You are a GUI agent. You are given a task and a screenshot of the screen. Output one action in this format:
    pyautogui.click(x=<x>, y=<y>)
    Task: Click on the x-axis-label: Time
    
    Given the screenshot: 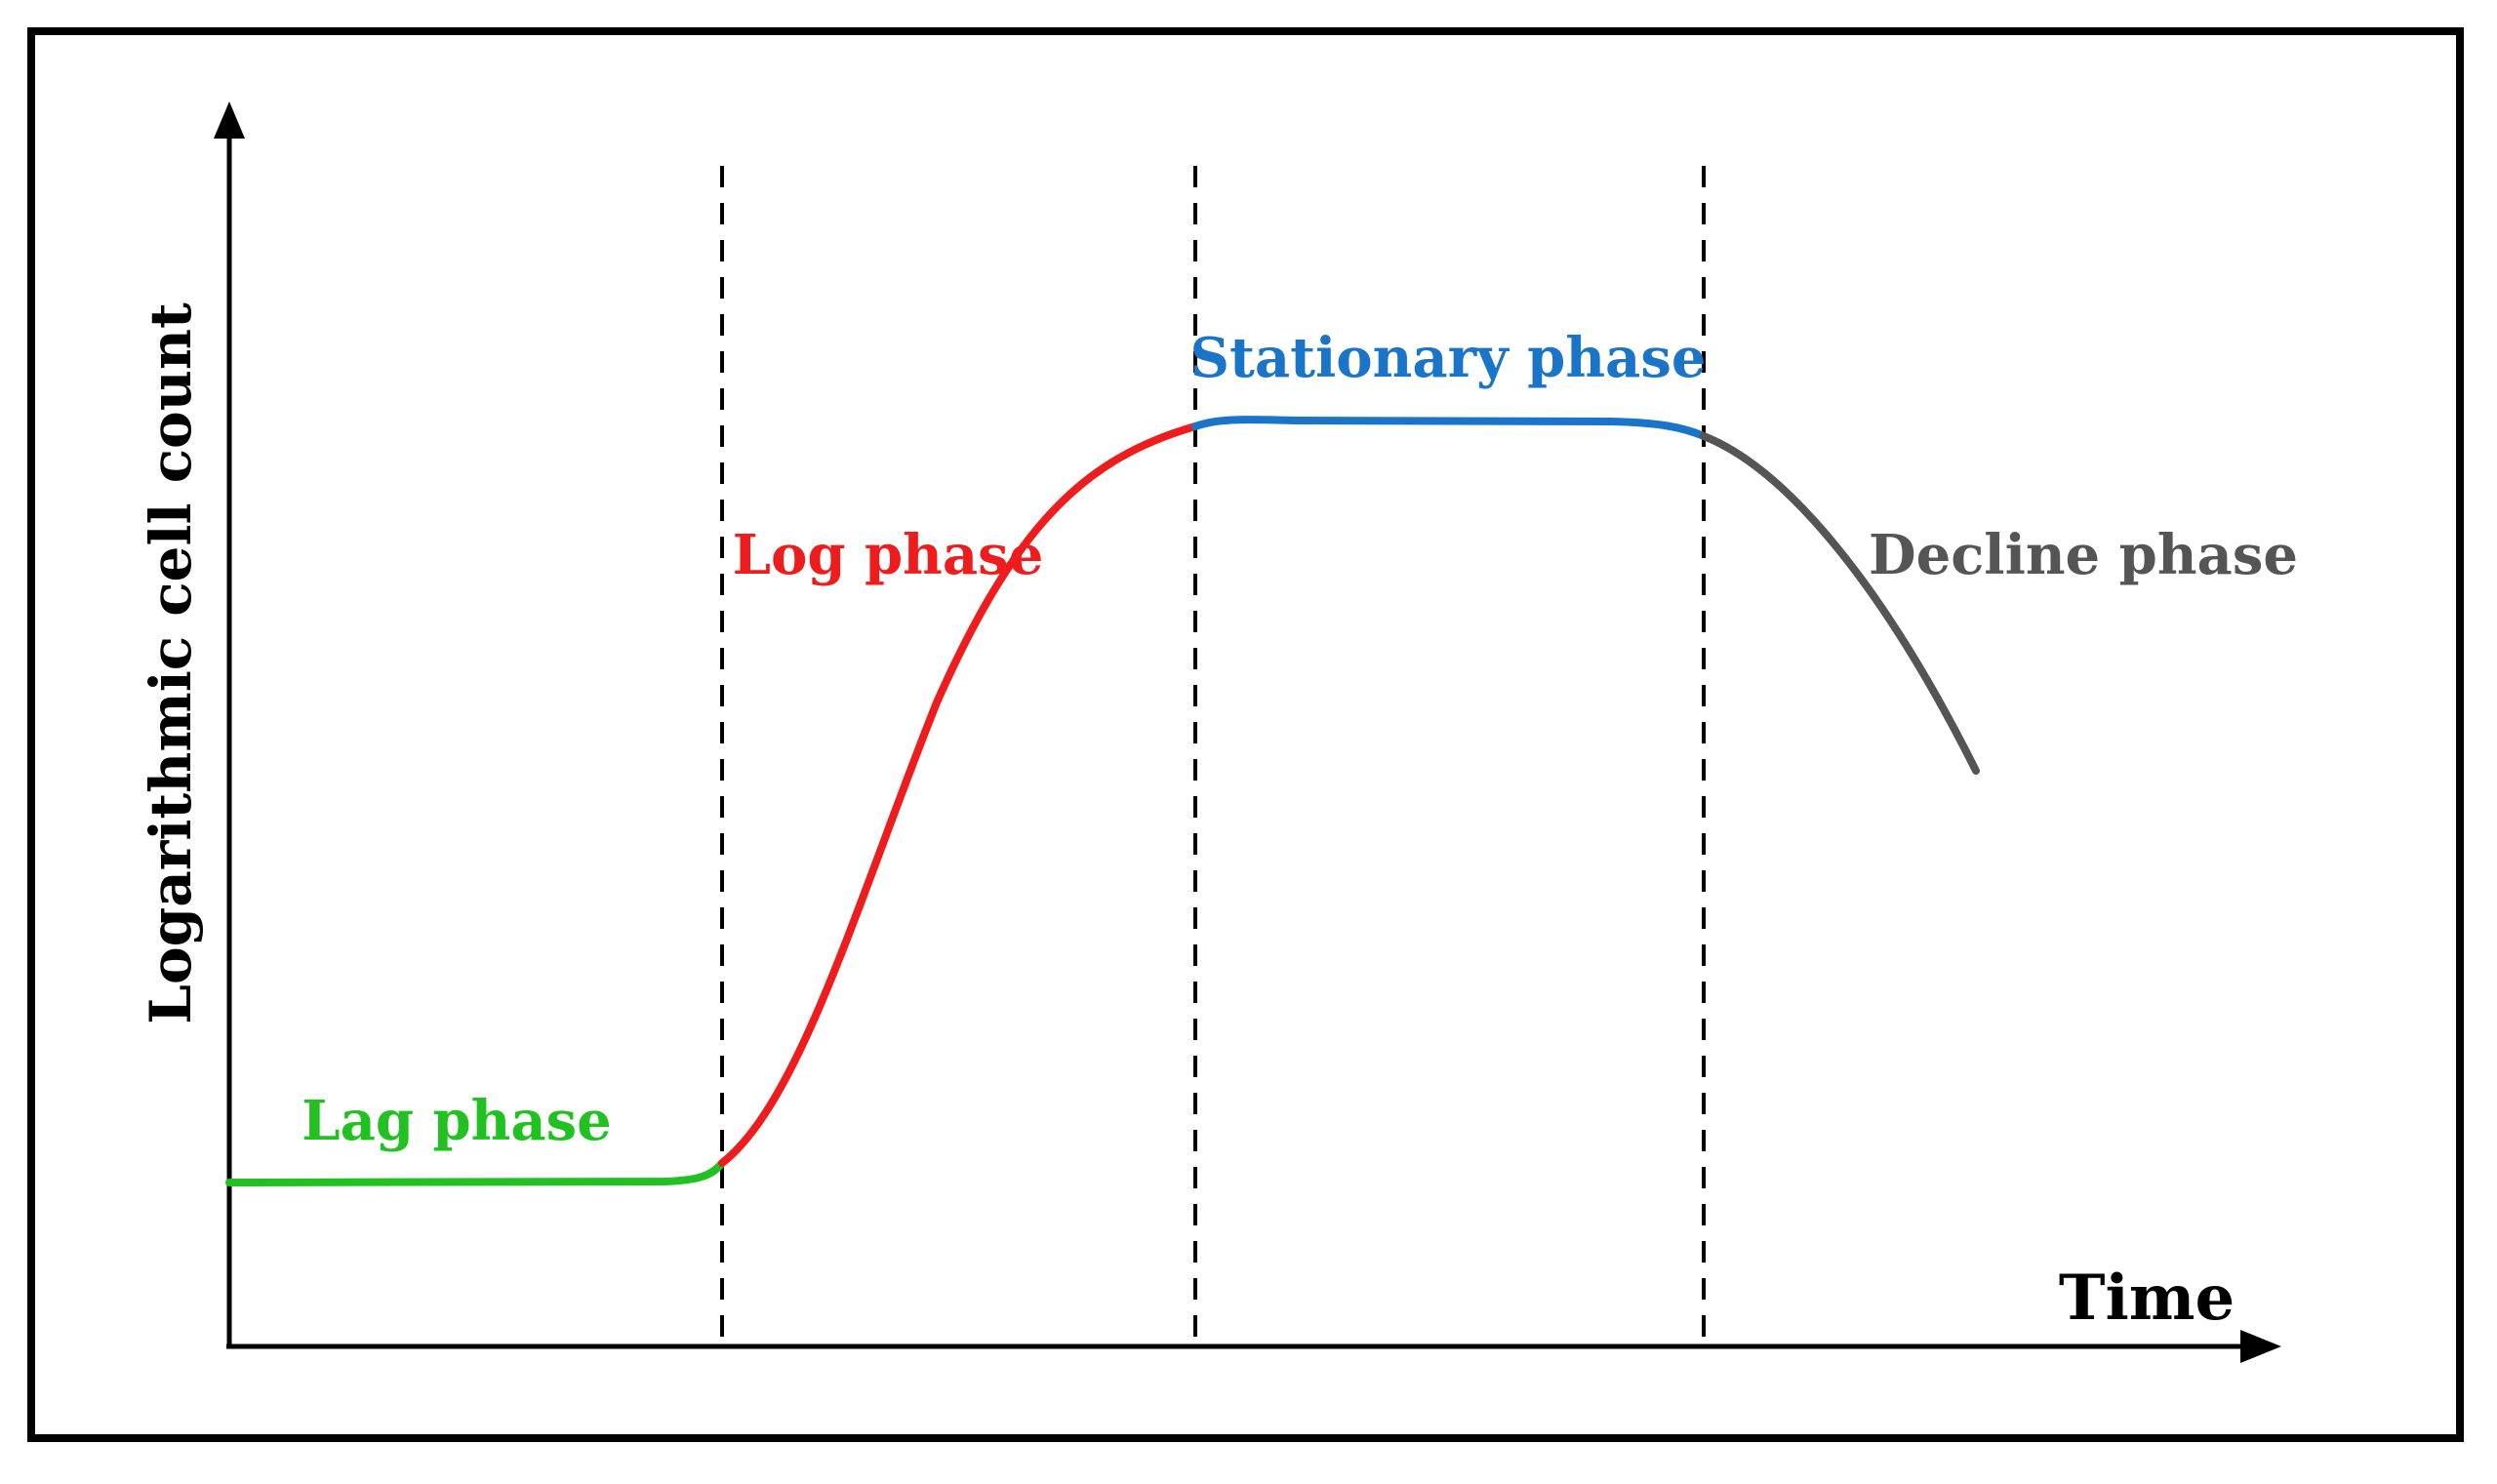 What is the action you would take?
    pyautogui.click(x=2147, y=1298)
    